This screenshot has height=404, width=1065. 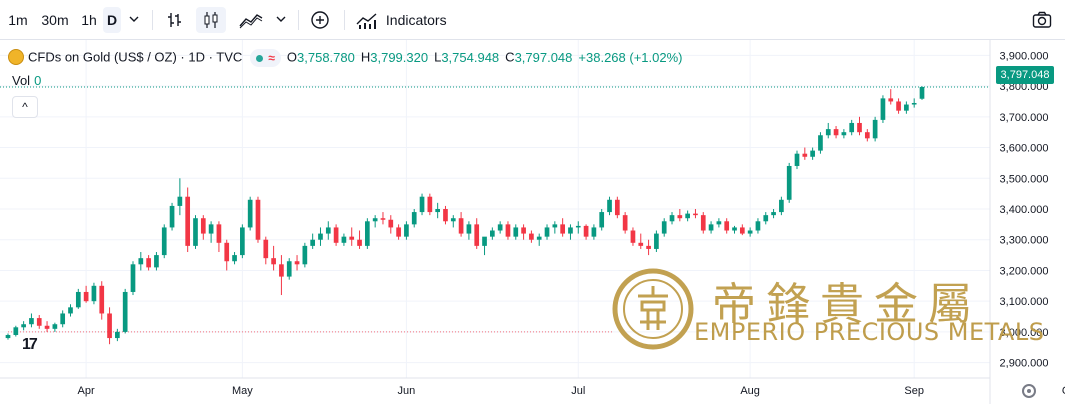 I want to click on interval-d-button: D, so click(x=112, y=20).